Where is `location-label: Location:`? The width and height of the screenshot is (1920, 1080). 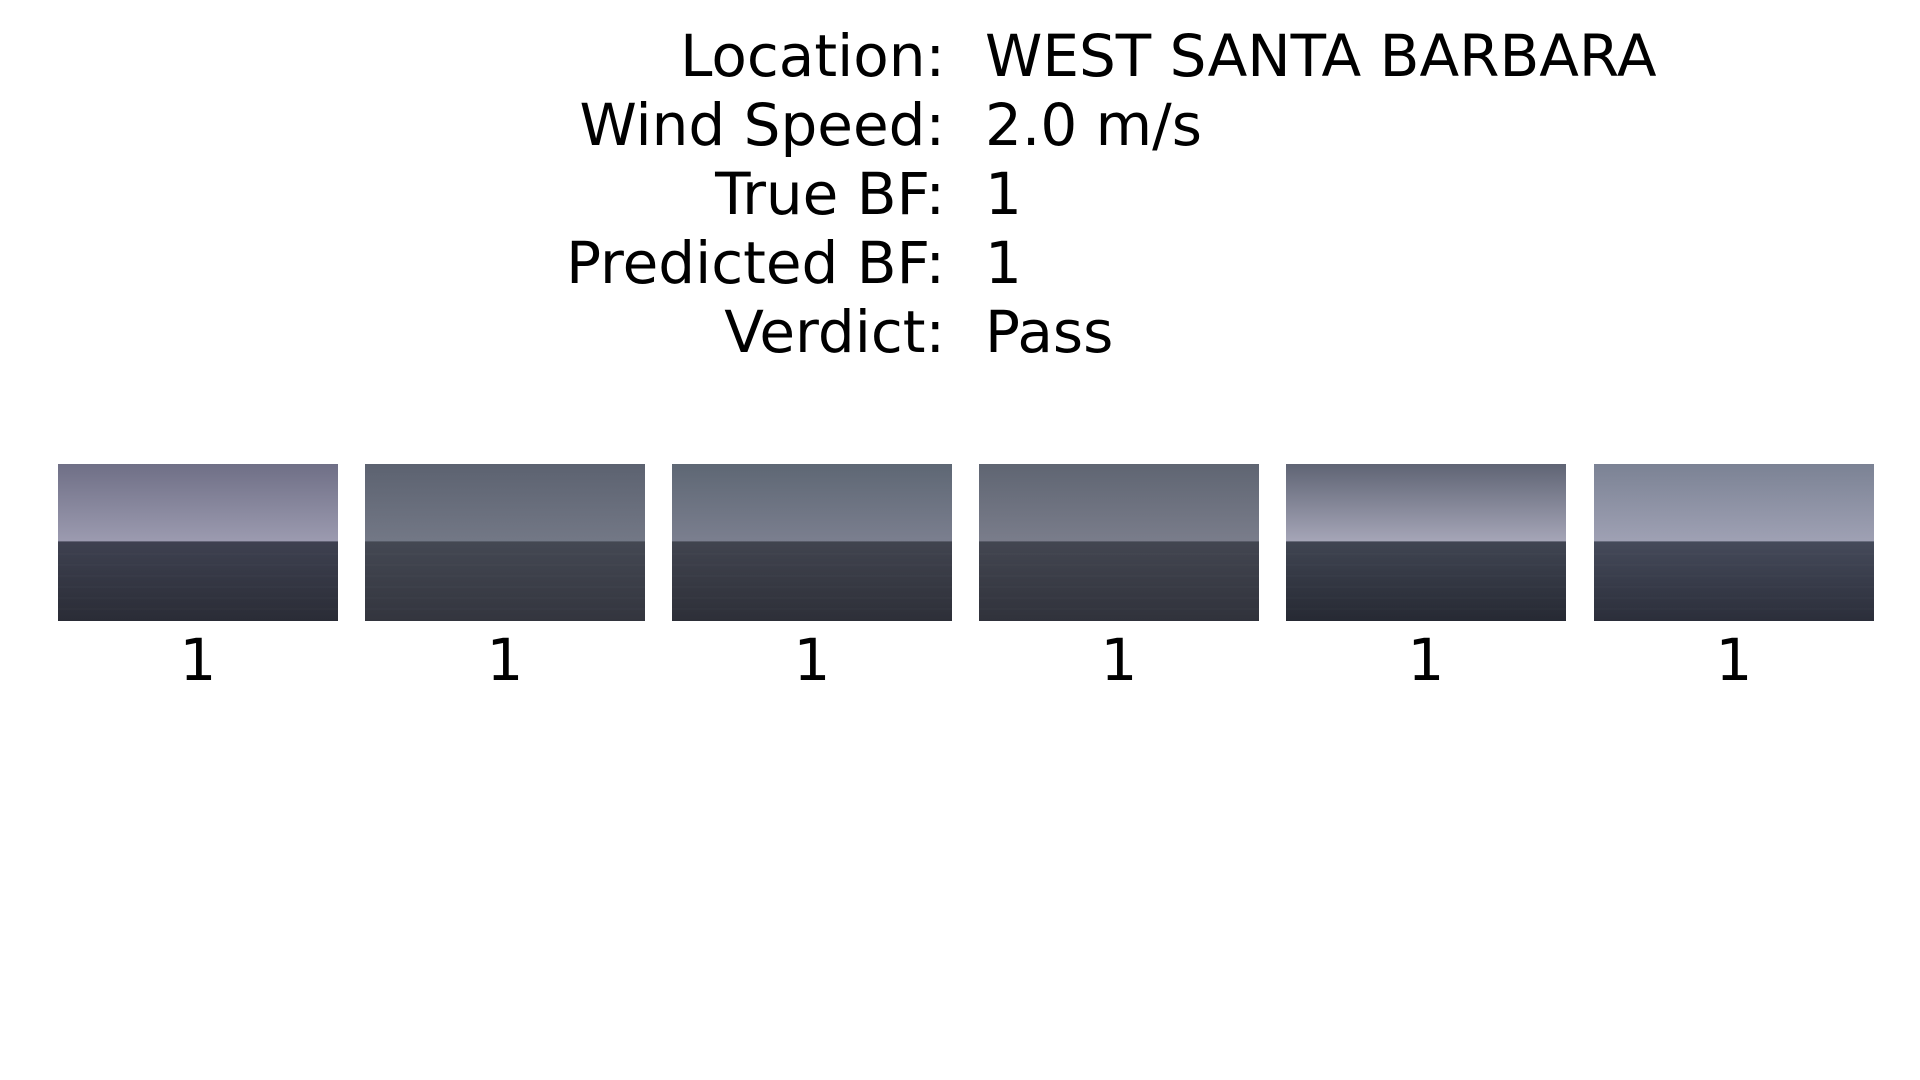 location-label: Location: is located at coordinates (812, 56).